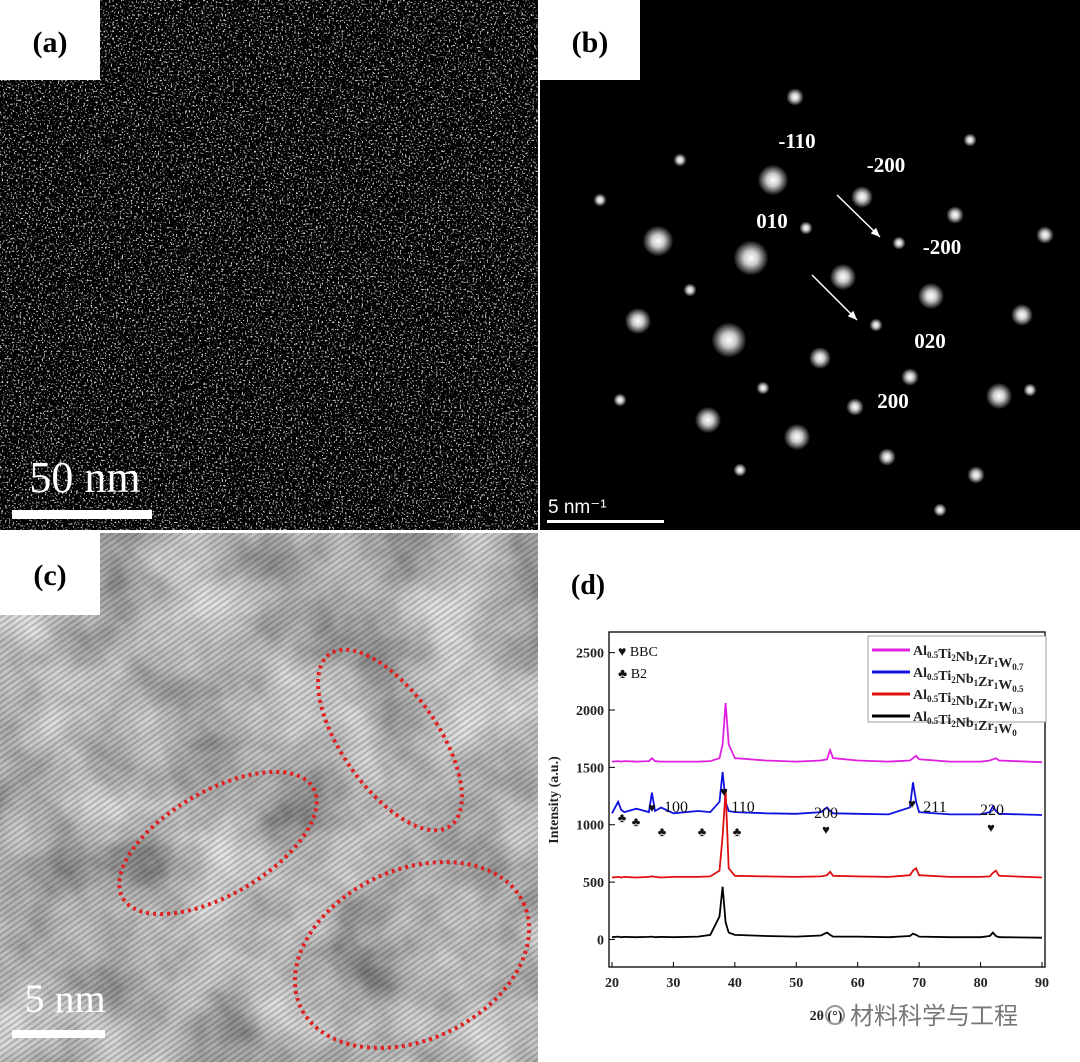  Describe the element at coordinates (632, 674) in the screenshot. I see `annotation: ♣ B2` at that location.